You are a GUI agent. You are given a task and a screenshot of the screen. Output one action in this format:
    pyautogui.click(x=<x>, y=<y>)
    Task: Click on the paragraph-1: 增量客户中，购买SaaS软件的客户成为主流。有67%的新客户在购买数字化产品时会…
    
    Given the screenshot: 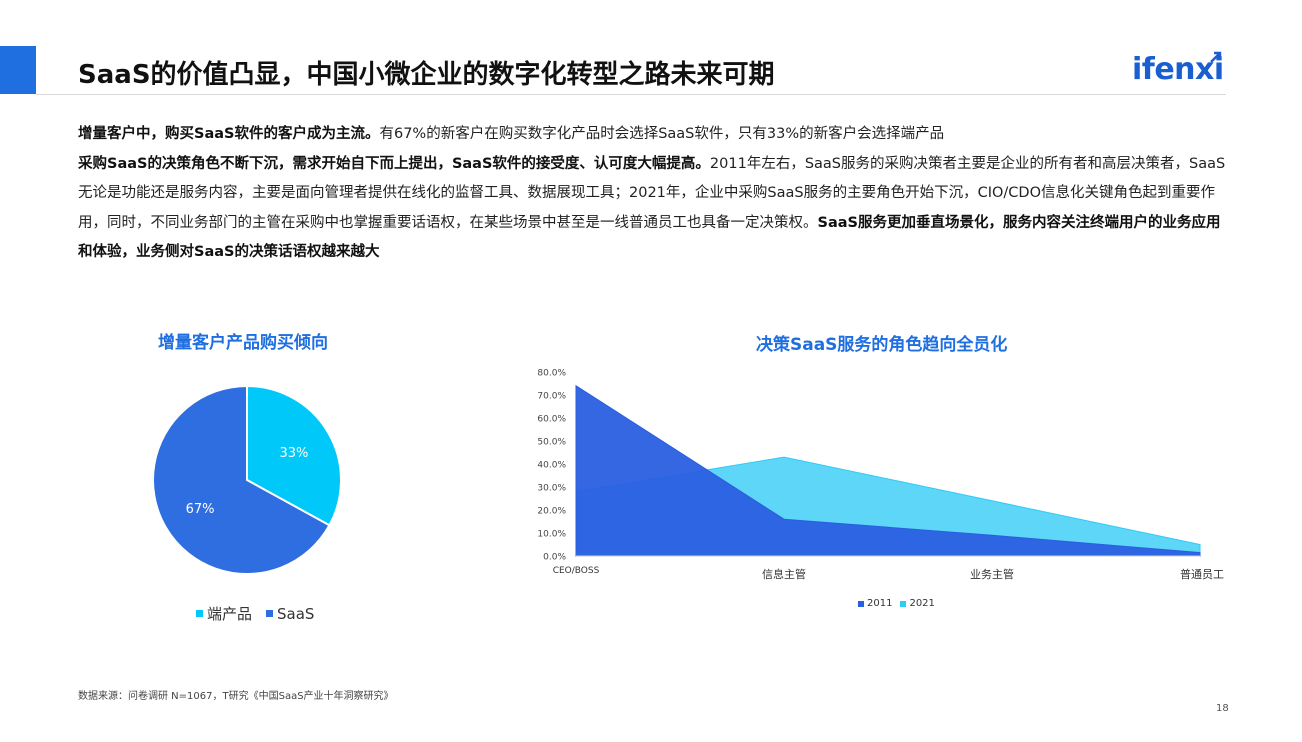 What is the action you would take?
    pyautogui.click(x=652, y=135)
    